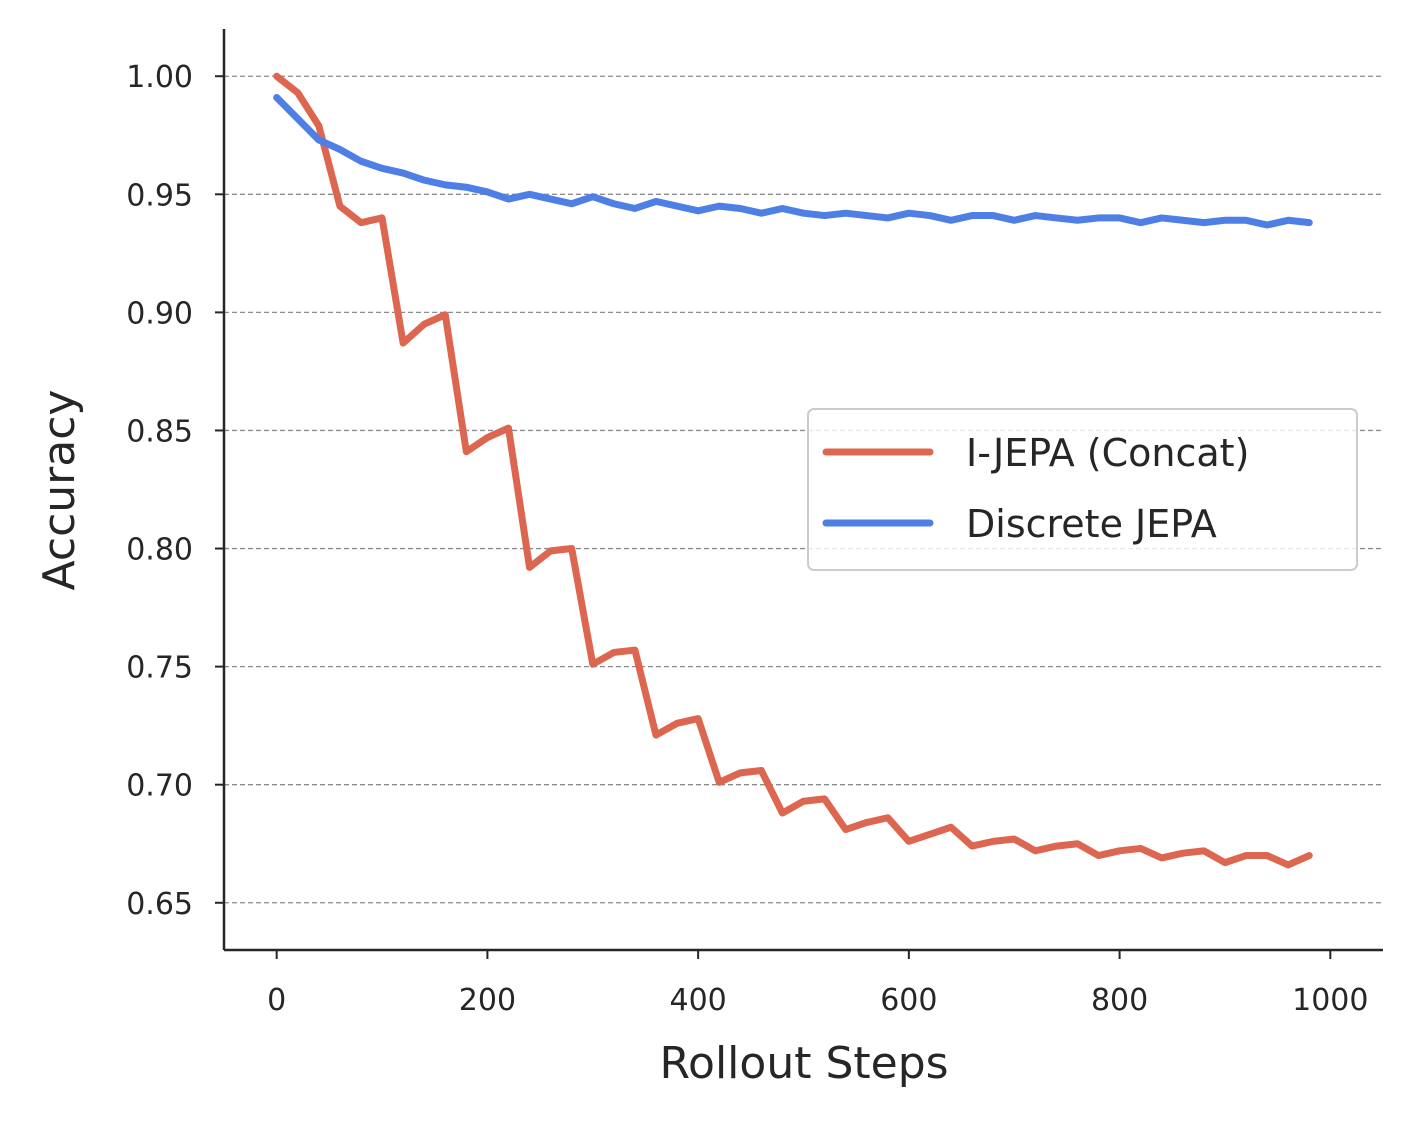 This screenshot has height=1127, width=1413. What do you see at coordinates (487, 1000) in the screenshot?
I see `x-tick-label-1: 200` at bounding box center [487, 1000].